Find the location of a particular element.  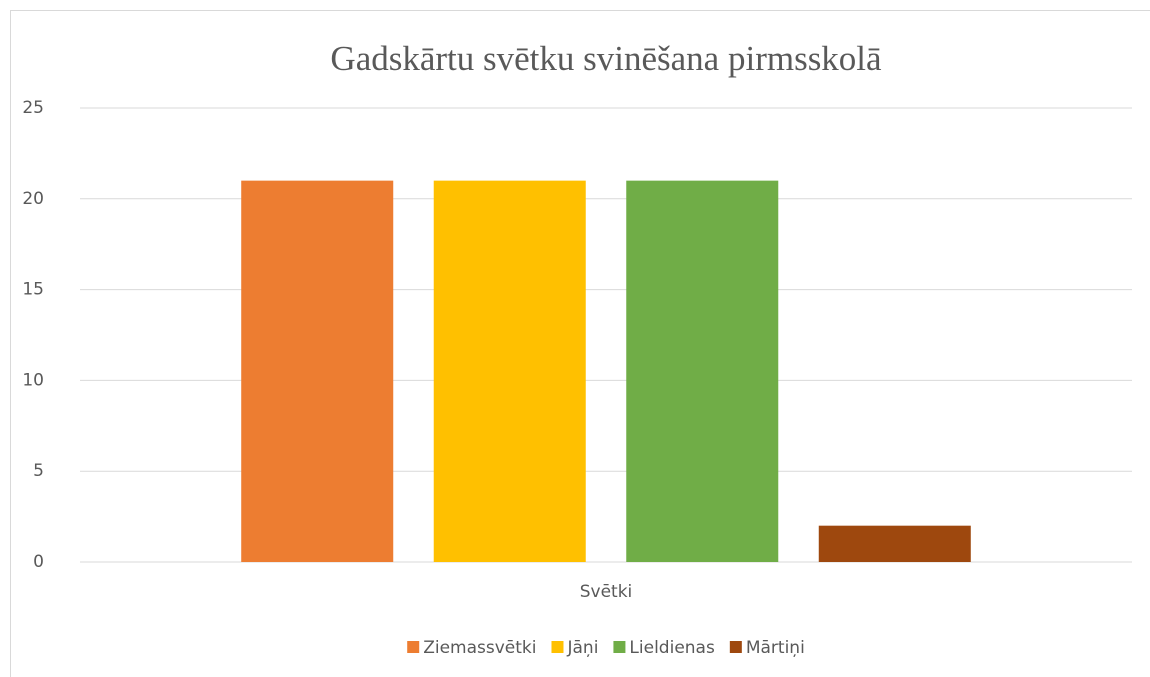

legend-label: Mārtiņi is located at coordinates (775, 648).